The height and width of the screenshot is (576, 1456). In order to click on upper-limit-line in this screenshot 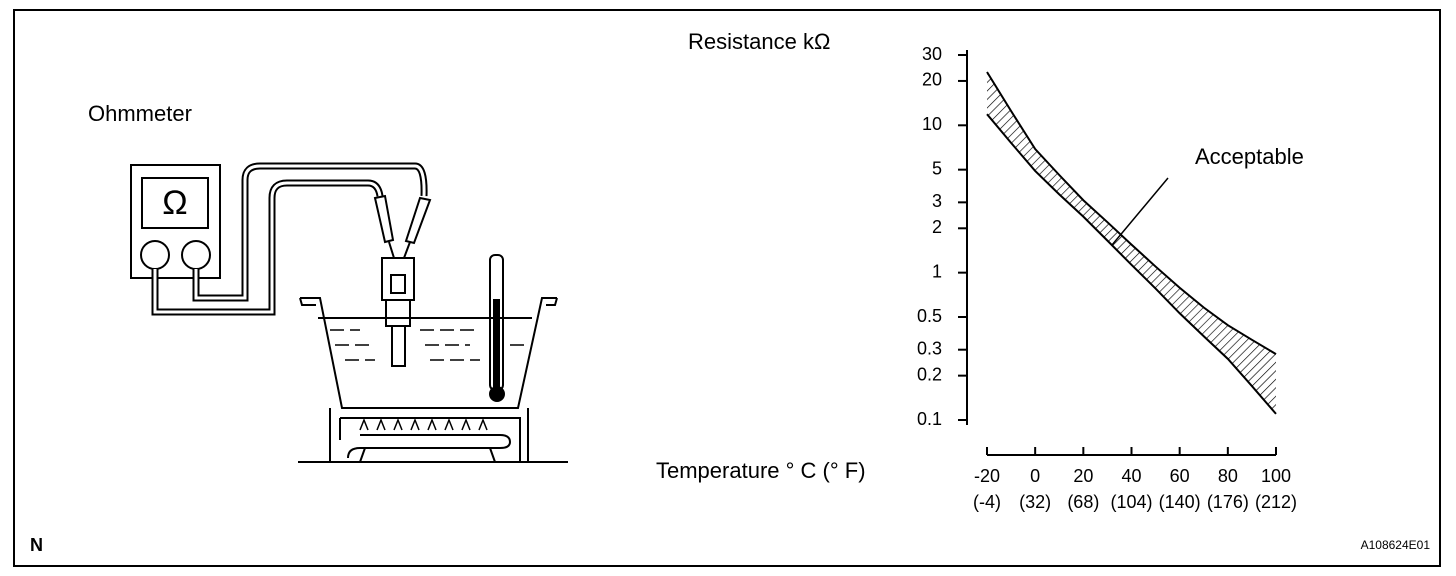, I will do `click(1131, 213)`.